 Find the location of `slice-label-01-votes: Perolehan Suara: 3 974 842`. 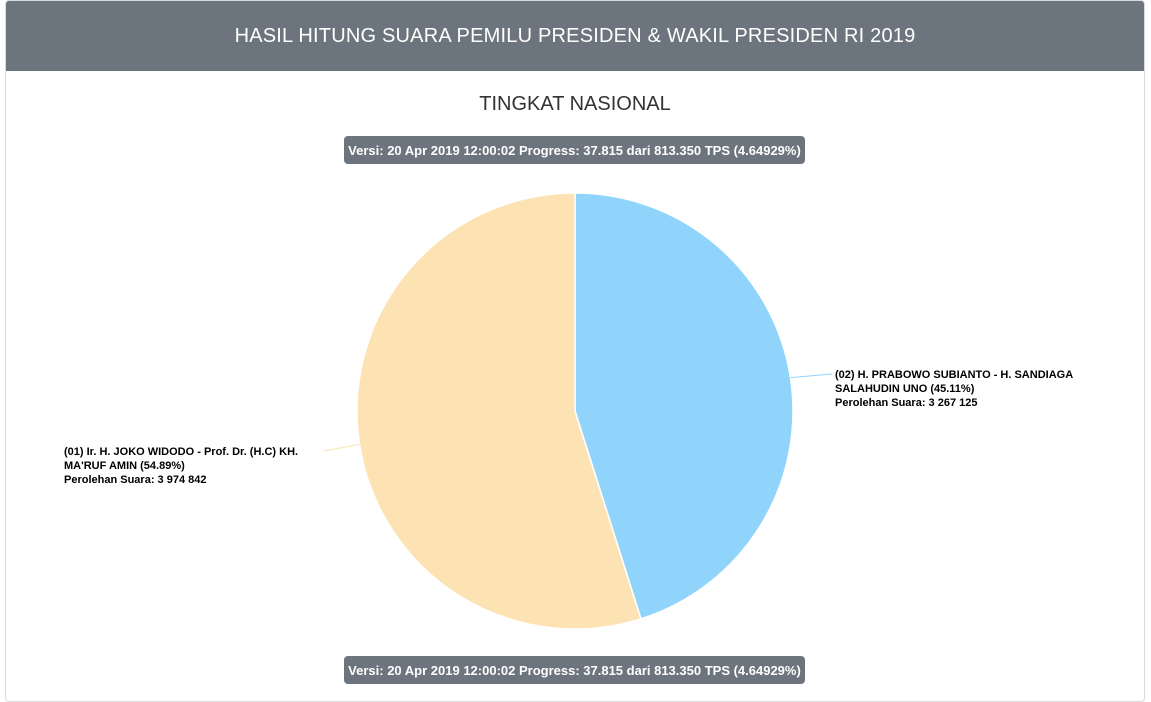

slice-label-01-votes: Perolehan Suara: 3 974 842 is located at coordinates (135, 480).